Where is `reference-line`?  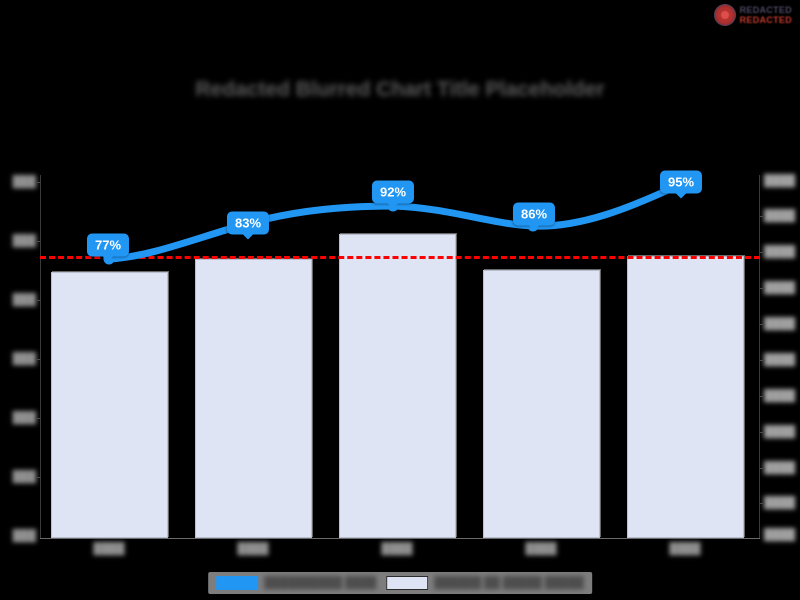 reference-line is located at coordinates (400, 257).